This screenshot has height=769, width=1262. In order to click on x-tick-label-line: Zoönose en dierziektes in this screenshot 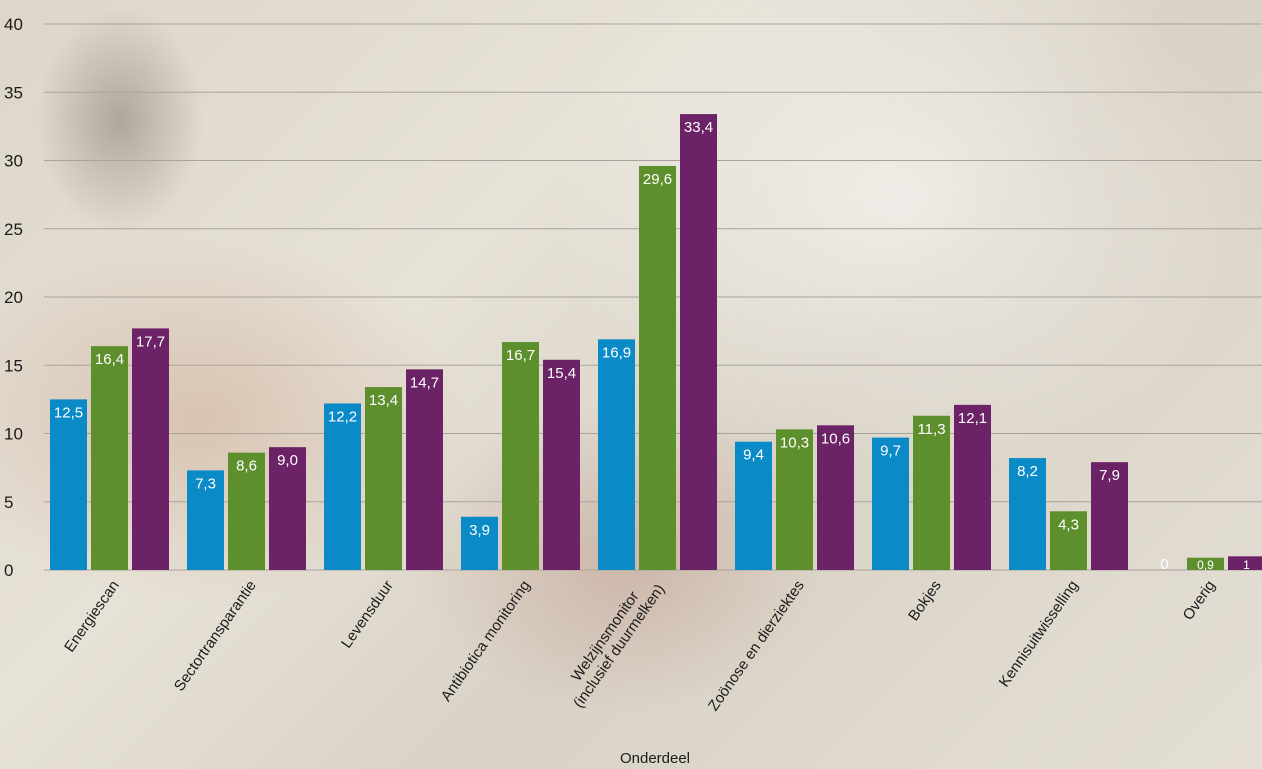, I will do `click(756, 645)`.